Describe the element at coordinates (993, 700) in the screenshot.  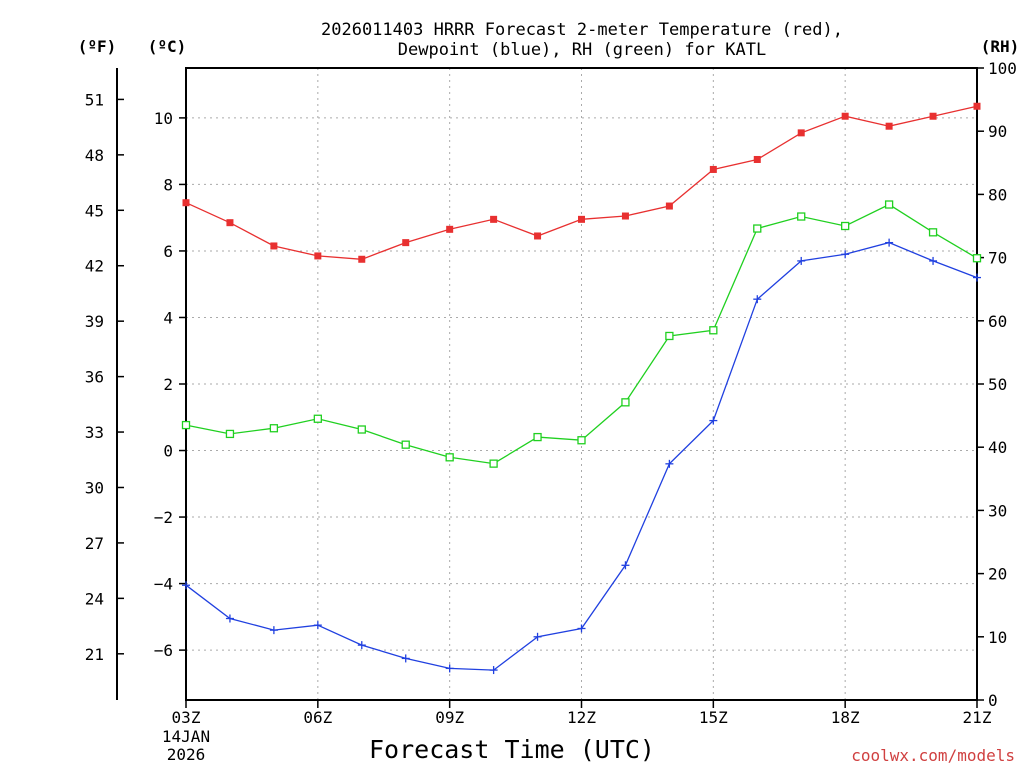
I see `rh-tick-label: 0` at that location.